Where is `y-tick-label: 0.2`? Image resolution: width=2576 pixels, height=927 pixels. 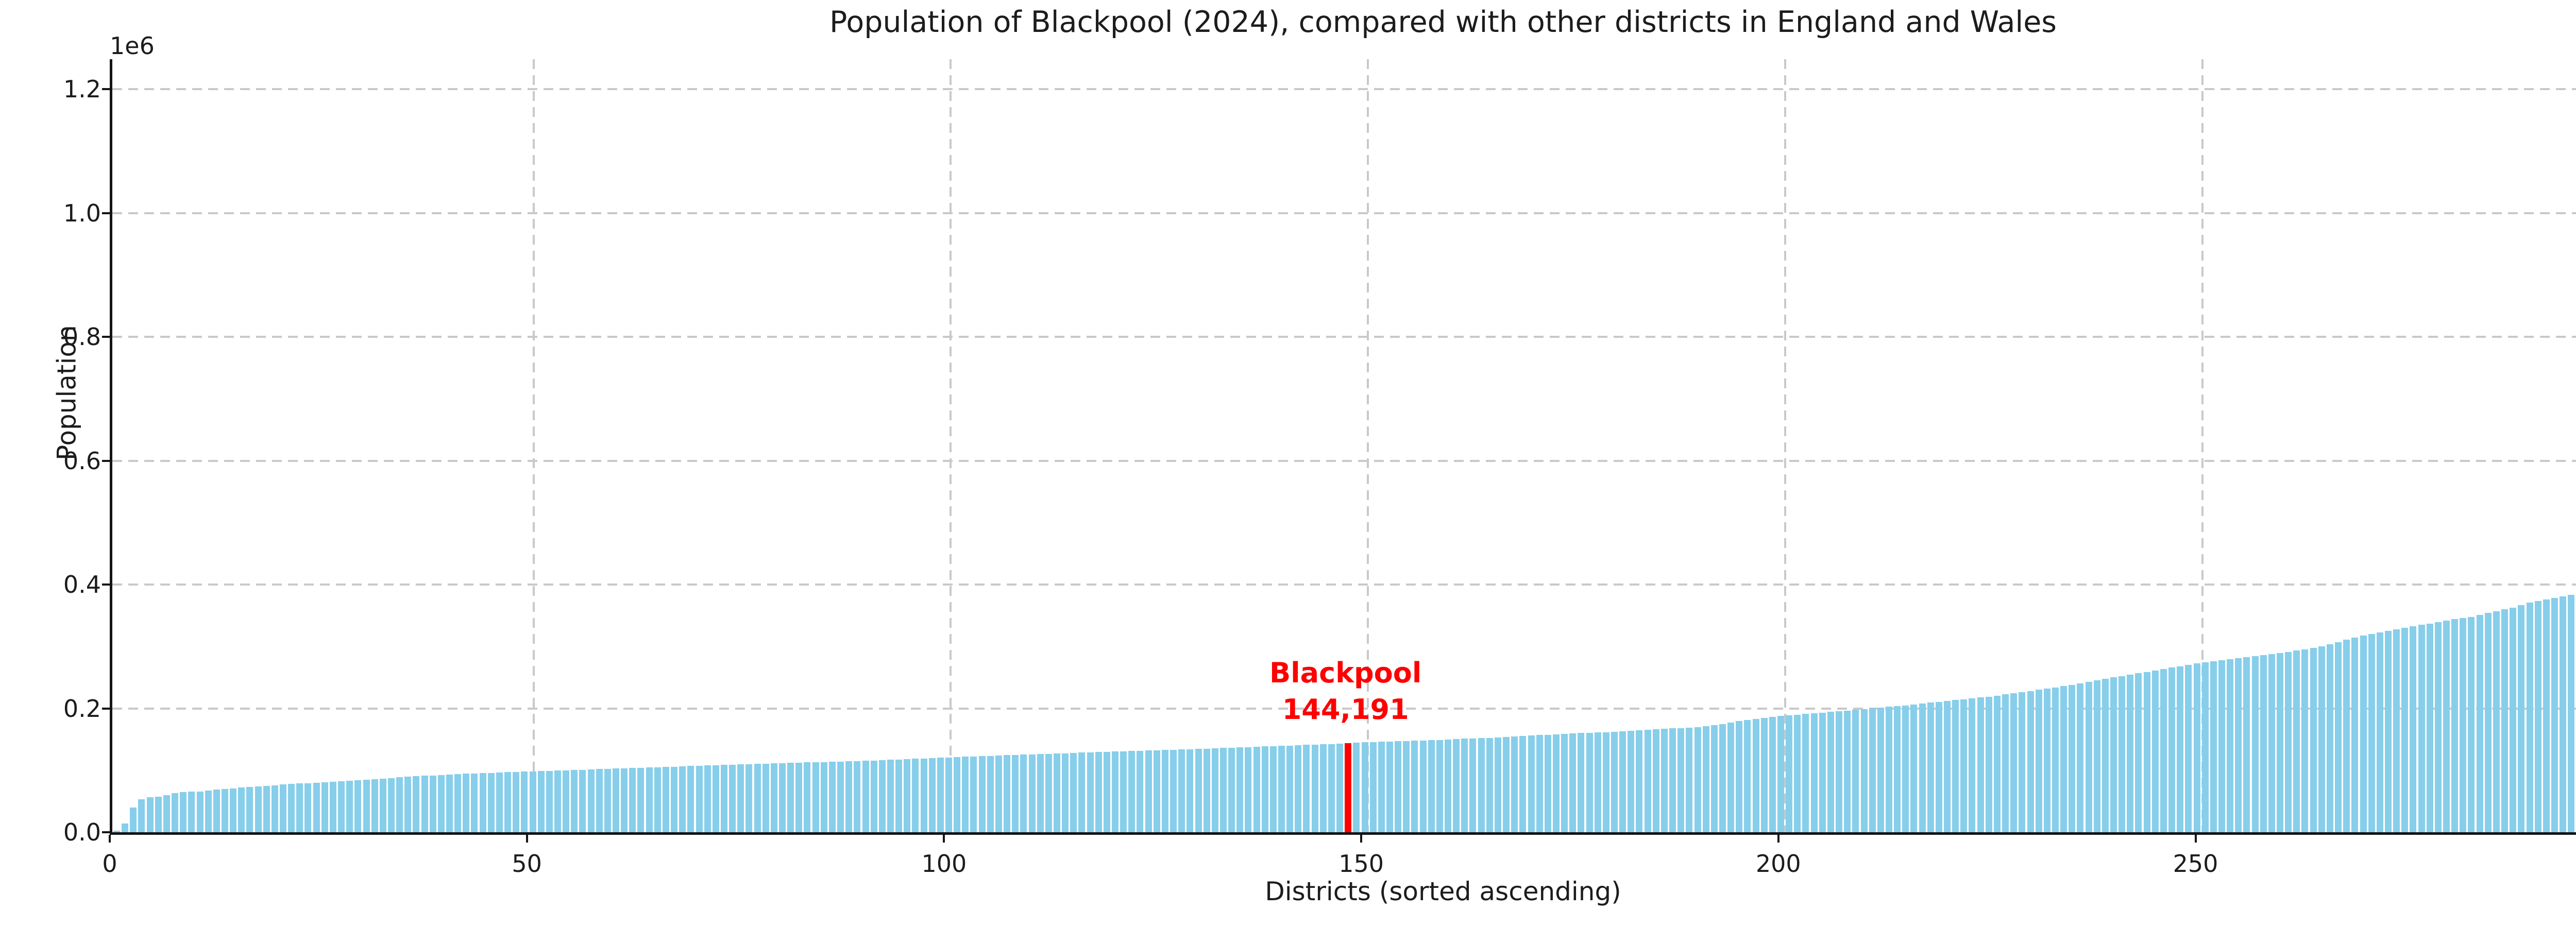
y-tick-label: 0.2 is located at coordinates (82, 708).